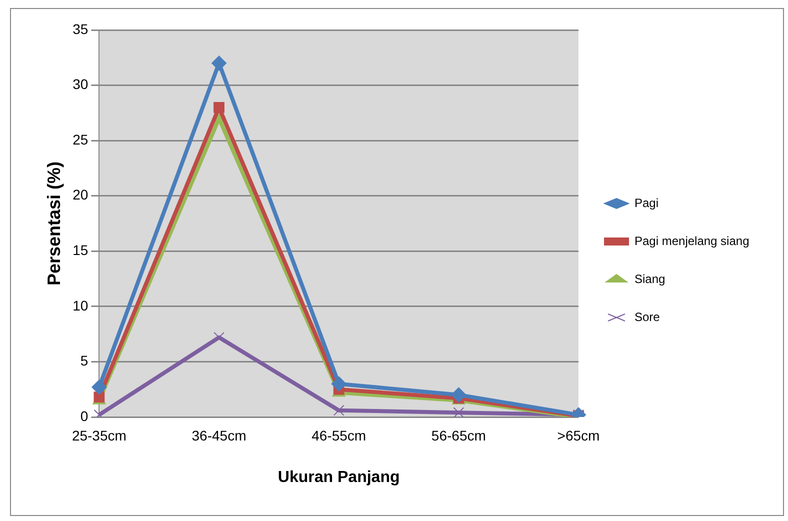 The image size is (788, 521). What do you see at coordinates (578, 435) in the screenshot?
I see `x-tick-label: >65cm` at bounding box center [578, 435].